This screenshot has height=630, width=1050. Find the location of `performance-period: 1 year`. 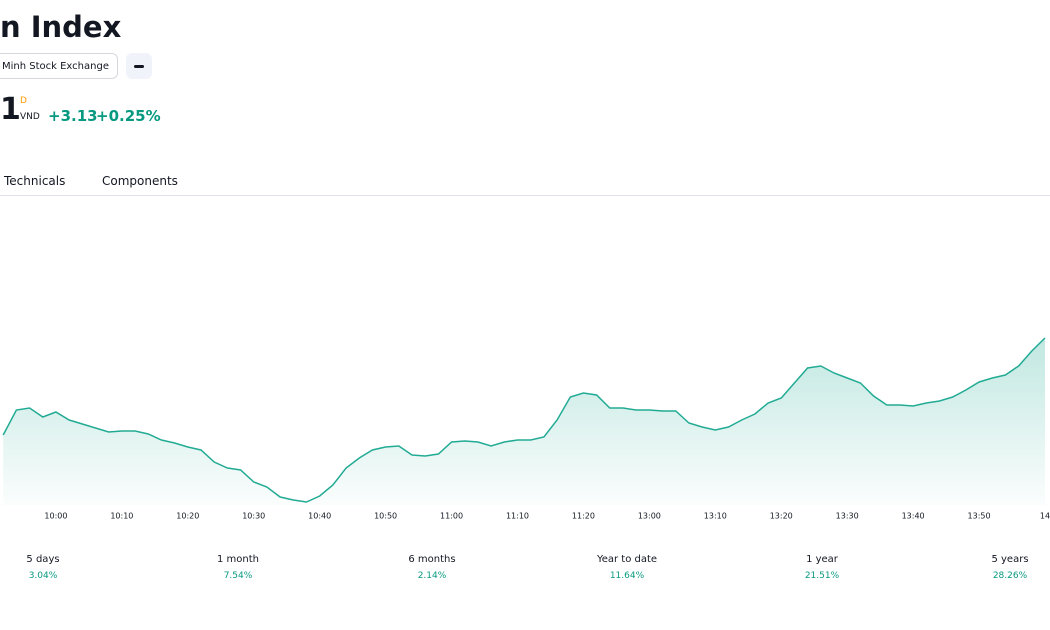

performance-period: 1 year is located at coordinates (822, 559).